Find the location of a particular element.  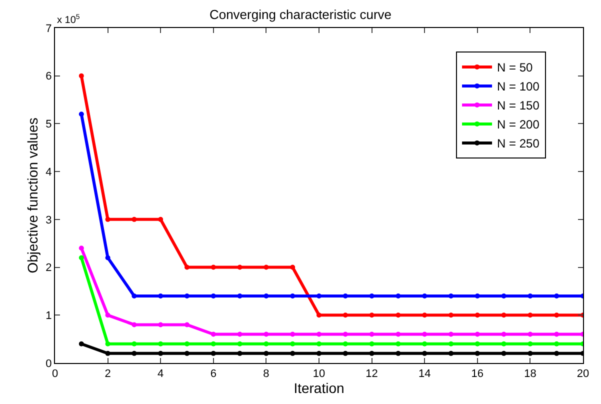

y-tick-label: 0 is located at coordinates (49, 364).